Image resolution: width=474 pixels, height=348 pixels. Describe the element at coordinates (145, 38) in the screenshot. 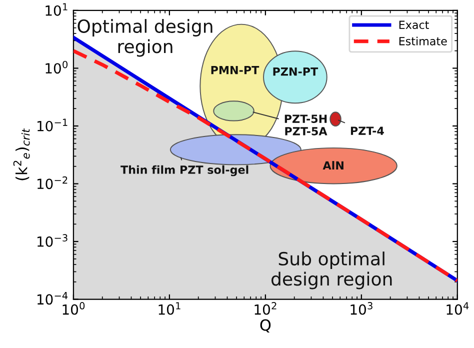

I see `annotation: Optimal design region` at that location.